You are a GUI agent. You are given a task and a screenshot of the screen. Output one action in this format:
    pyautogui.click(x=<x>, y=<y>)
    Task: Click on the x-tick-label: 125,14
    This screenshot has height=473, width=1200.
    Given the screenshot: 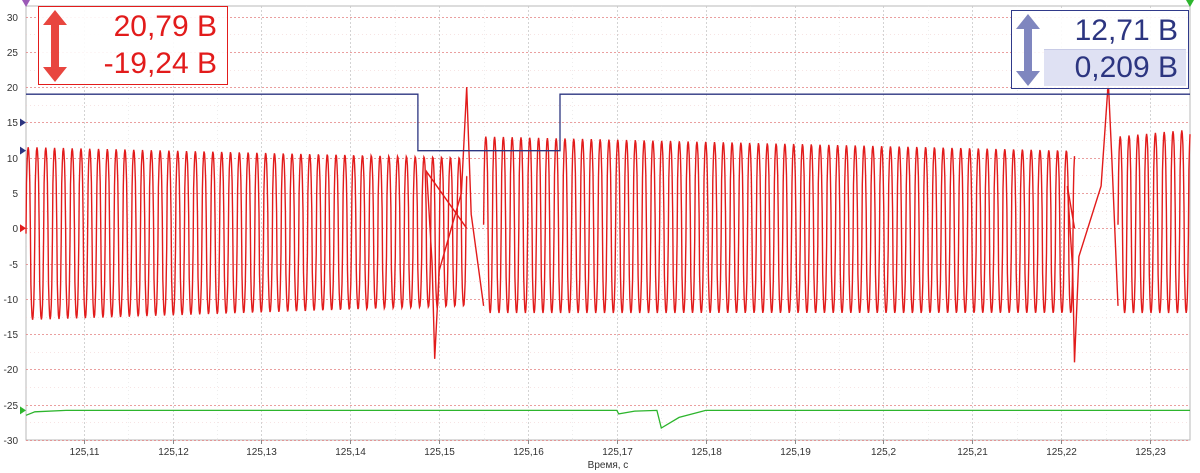 What is the action you would take?
    pyautogui.click(x=350, y=452)
    